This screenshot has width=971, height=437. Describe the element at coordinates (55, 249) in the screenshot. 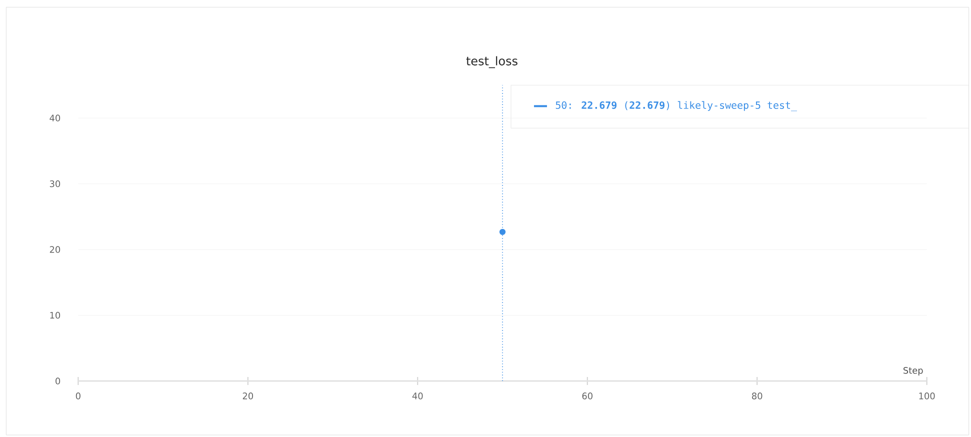

I see `y-tick-label: 20` at that location.